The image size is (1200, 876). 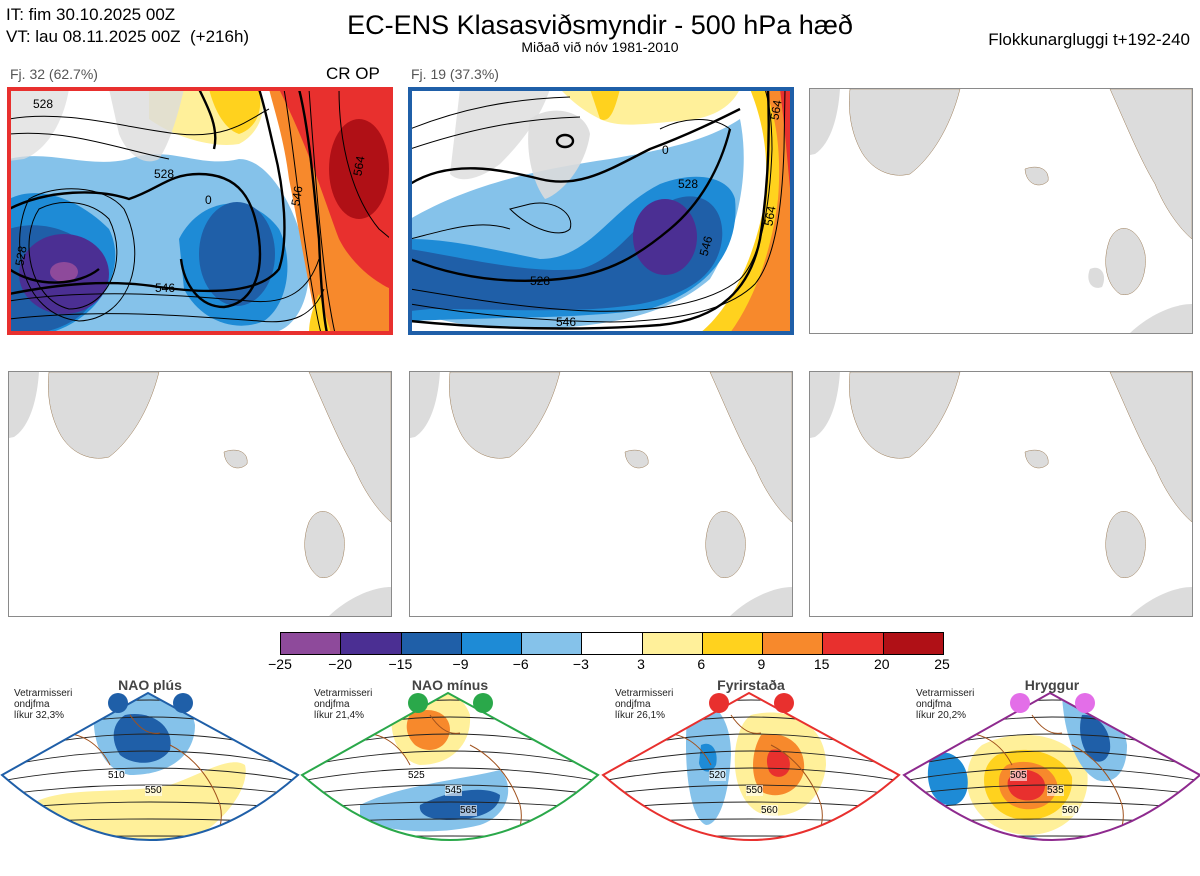 What do you see at coordinates (54, 74) in the screenshot?
I see `cluster-1-label: Fj. 32 (62.7%)` at bounding box center [54, 74].